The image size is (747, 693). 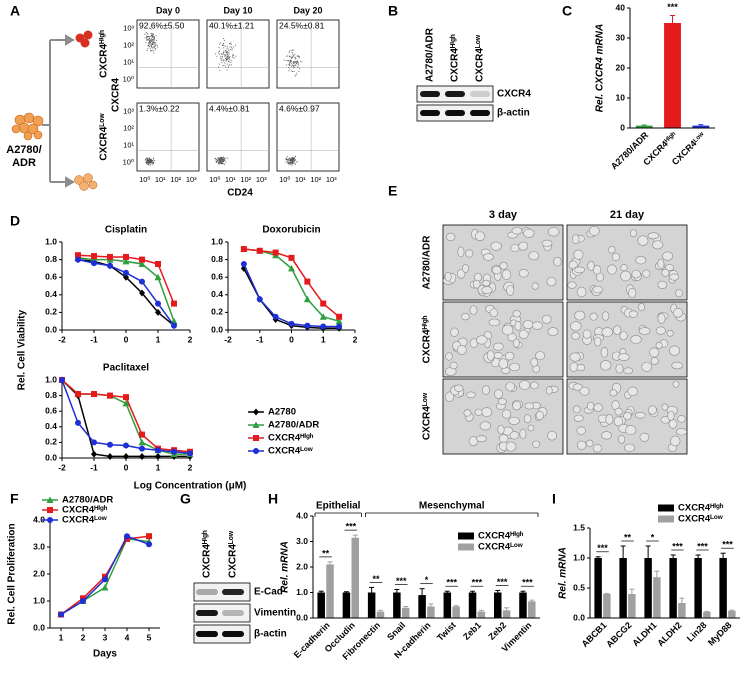 What do you see at coordinates (427, 416) in the screenshot?
I see `row-label: CXCR4ᴸᵒʷ` at bounding box center [427, 416].